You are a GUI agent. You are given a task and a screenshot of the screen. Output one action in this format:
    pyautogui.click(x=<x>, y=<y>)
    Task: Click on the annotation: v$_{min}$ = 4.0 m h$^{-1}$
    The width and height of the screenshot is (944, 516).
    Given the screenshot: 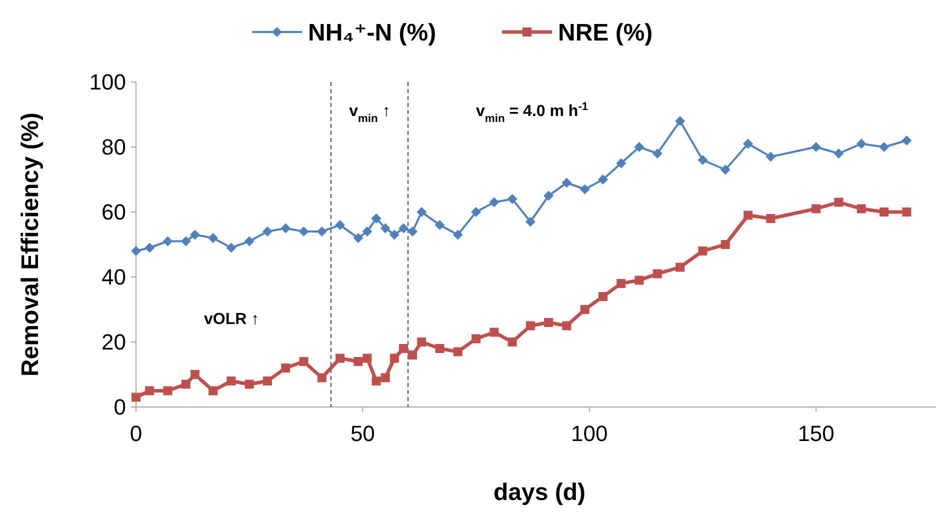 What is the action you would take?
    pyautogui.click(x=532, y=113)
    